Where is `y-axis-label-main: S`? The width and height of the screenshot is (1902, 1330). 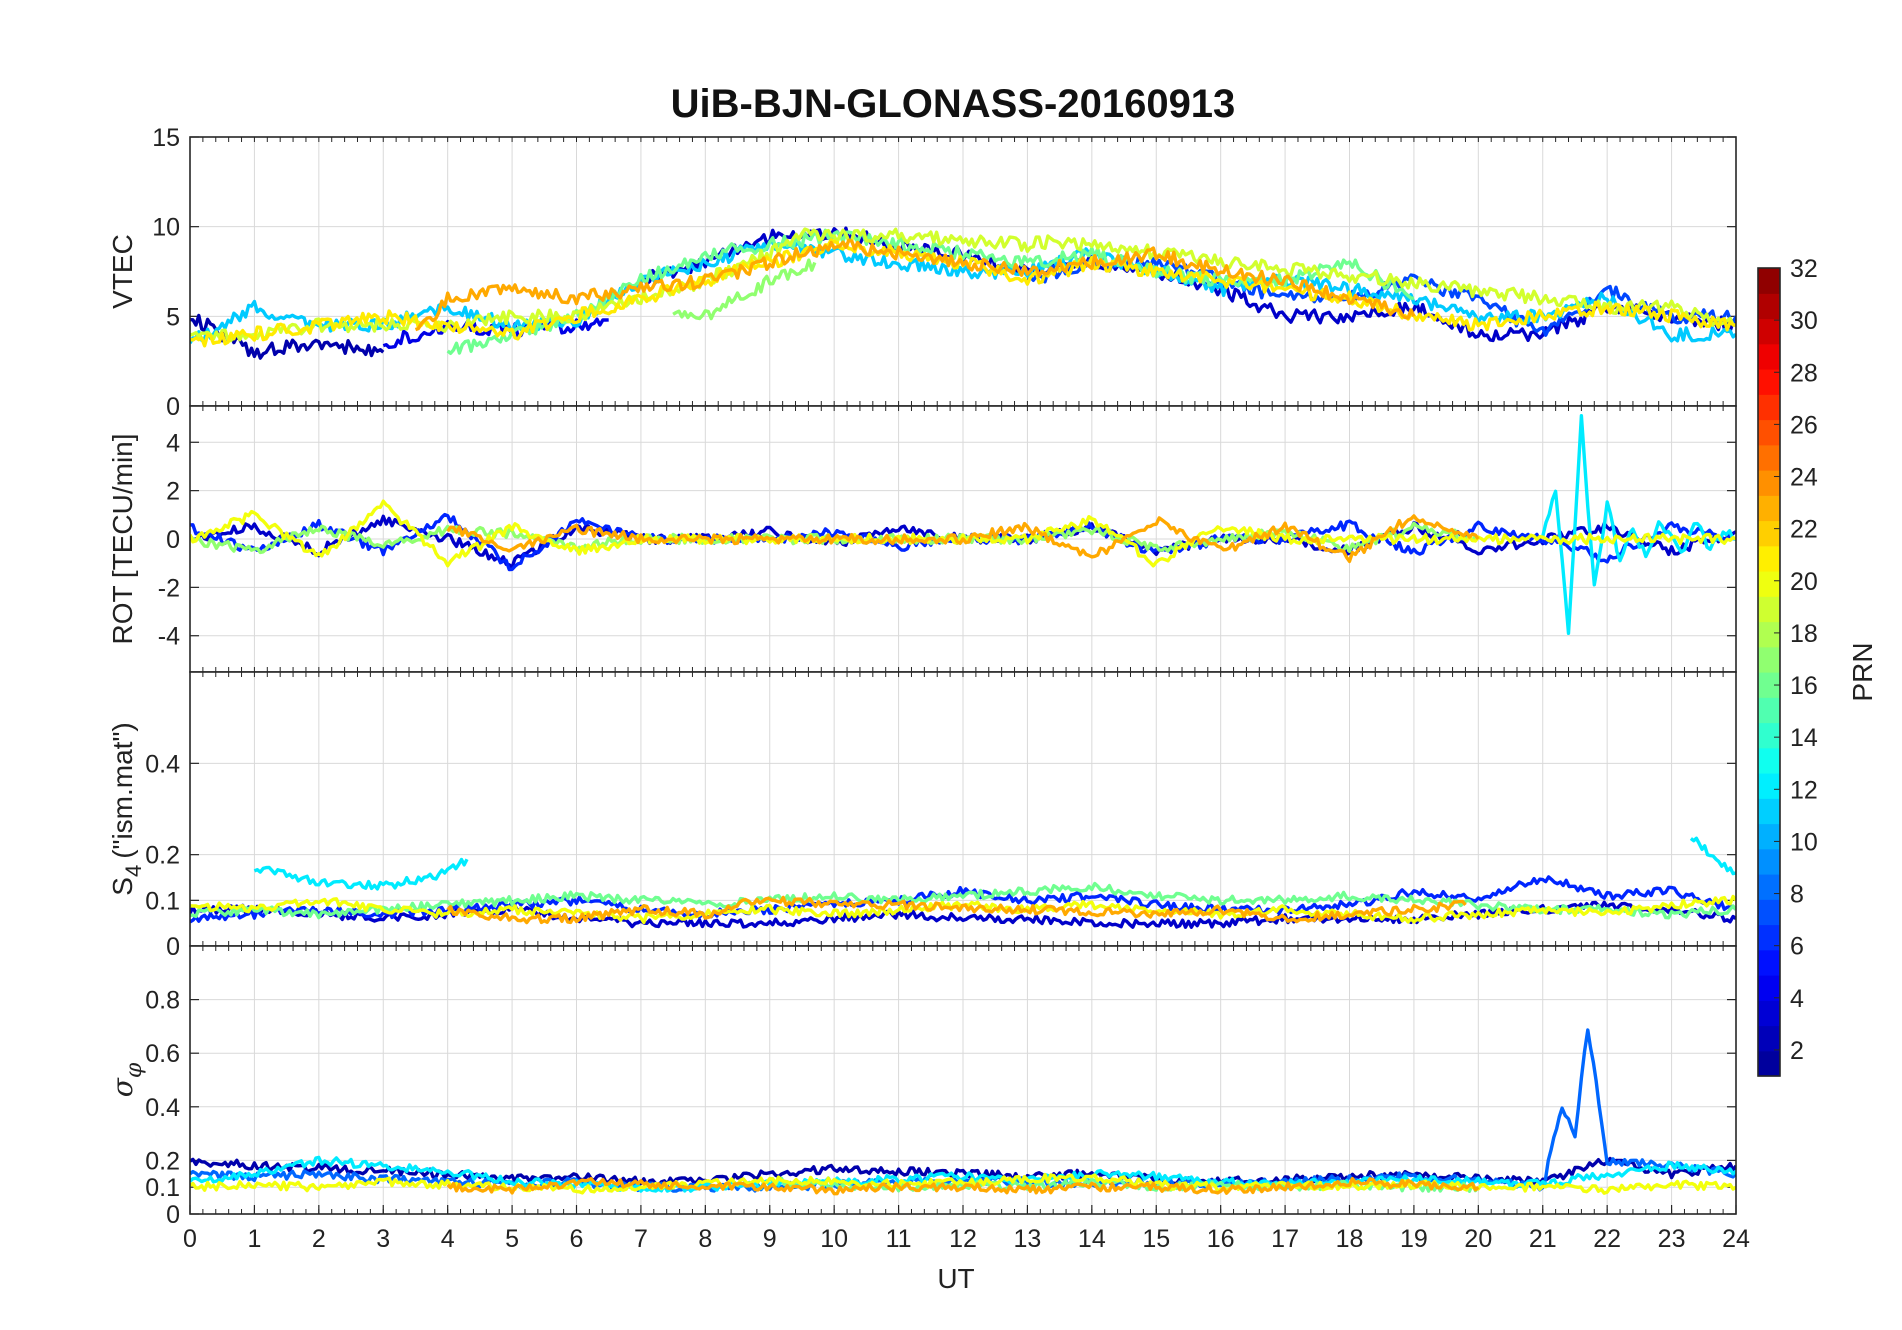
y-axis-label-main: S is located at coordinates (122, 886).